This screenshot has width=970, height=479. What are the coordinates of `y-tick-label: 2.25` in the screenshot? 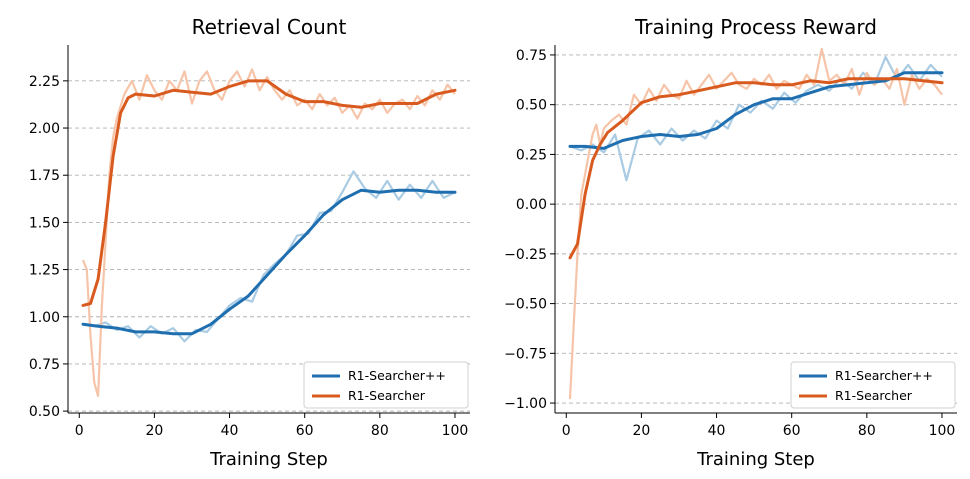 It's located at (44, 82).